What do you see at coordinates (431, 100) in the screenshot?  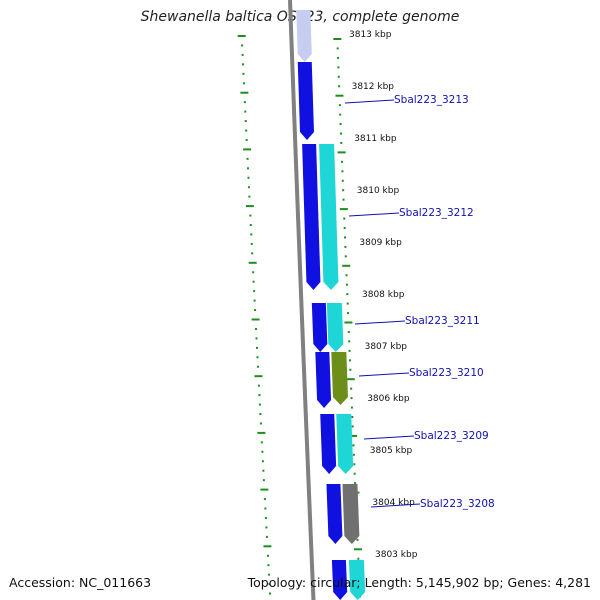 I see `gene-label: Sbal223_3213` at bounding box center [431, 100].